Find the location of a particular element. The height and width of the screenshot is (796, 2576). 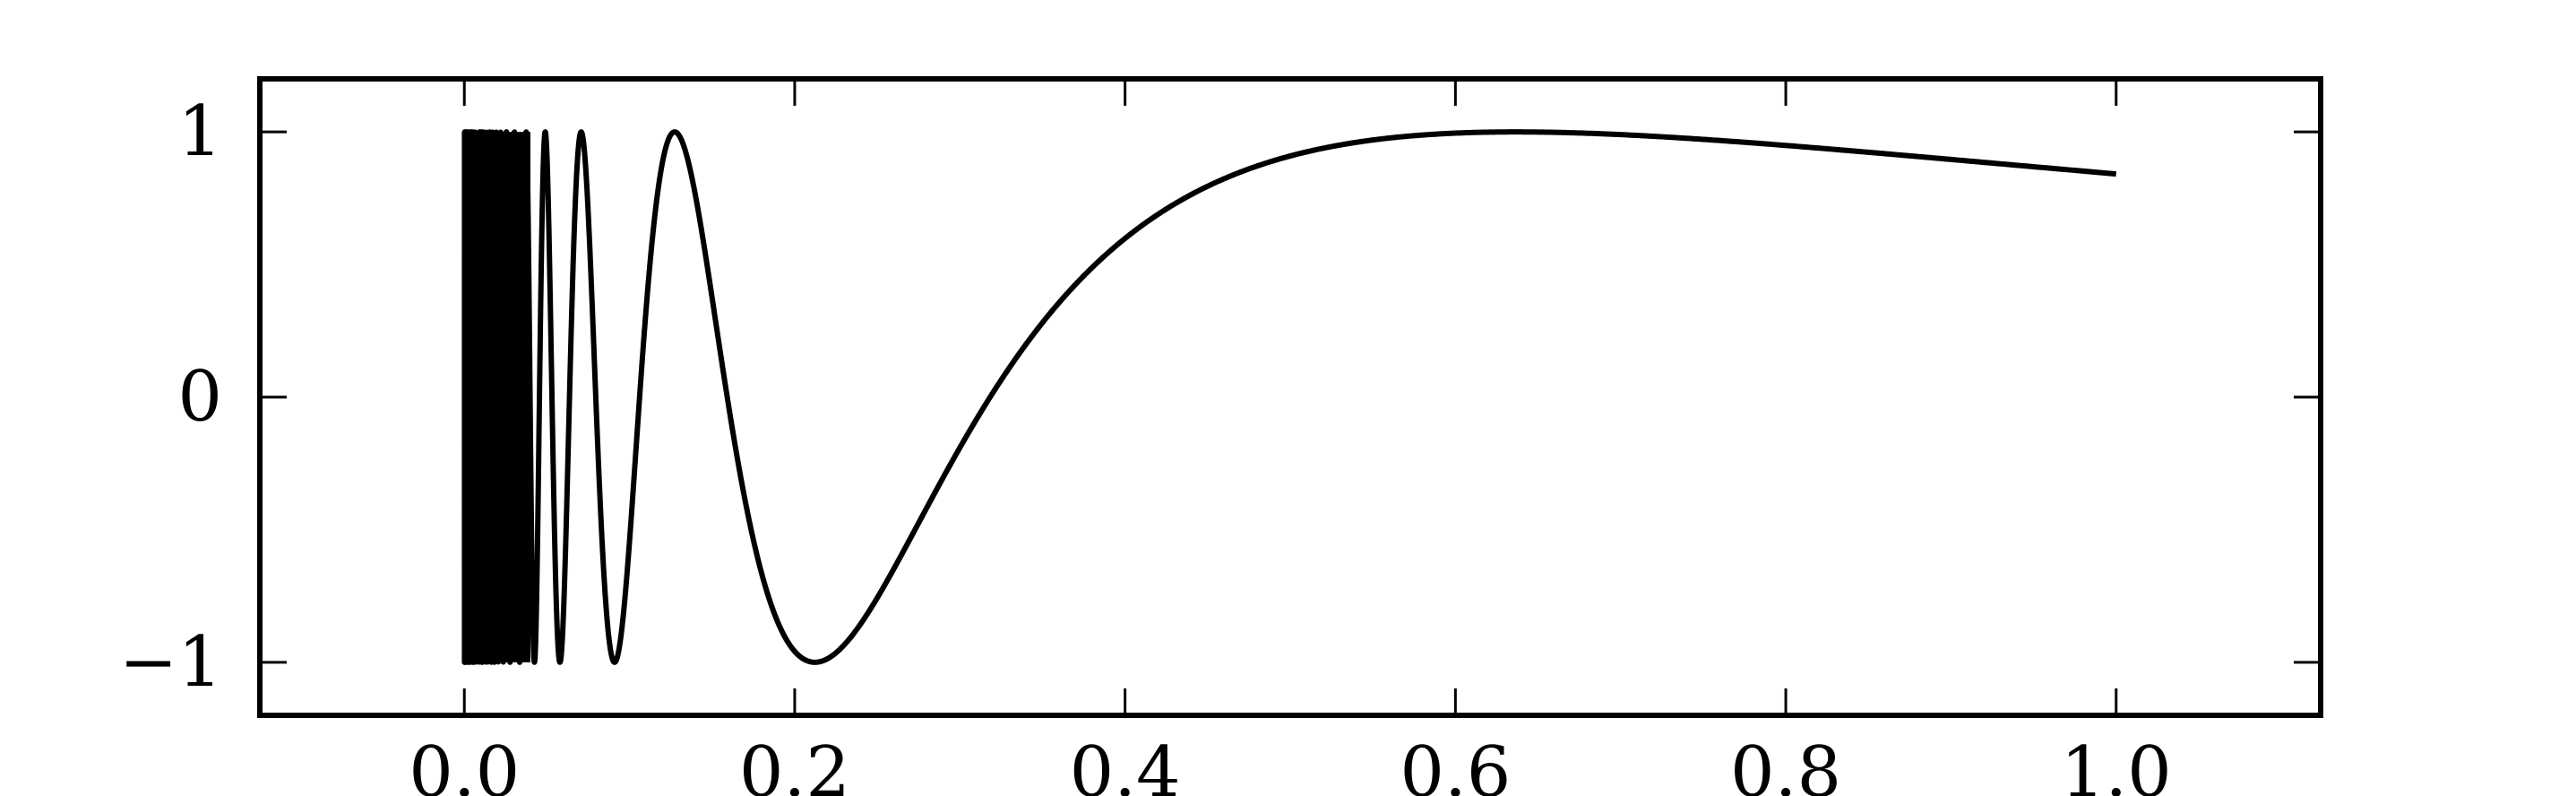

series-dense-region is located at coordinates (497, 397).